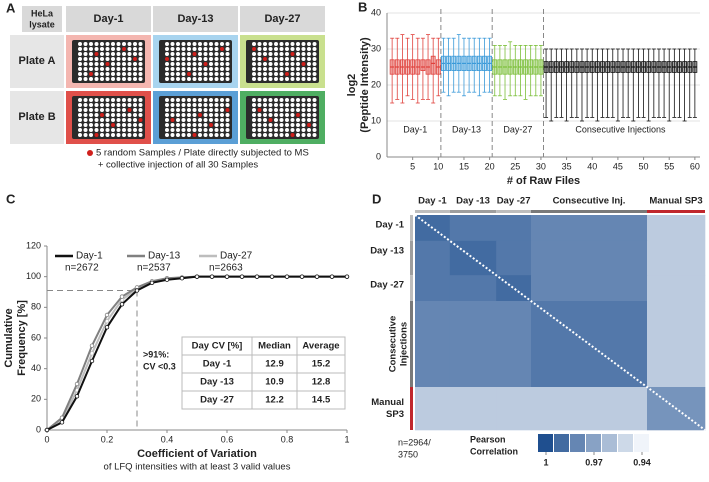 The height and width of the screenshot is (482, 709). What do you see at coordinates (387, 402) in the screenshot?
I see `row-label: Manual` at bounding box center [387, 402].